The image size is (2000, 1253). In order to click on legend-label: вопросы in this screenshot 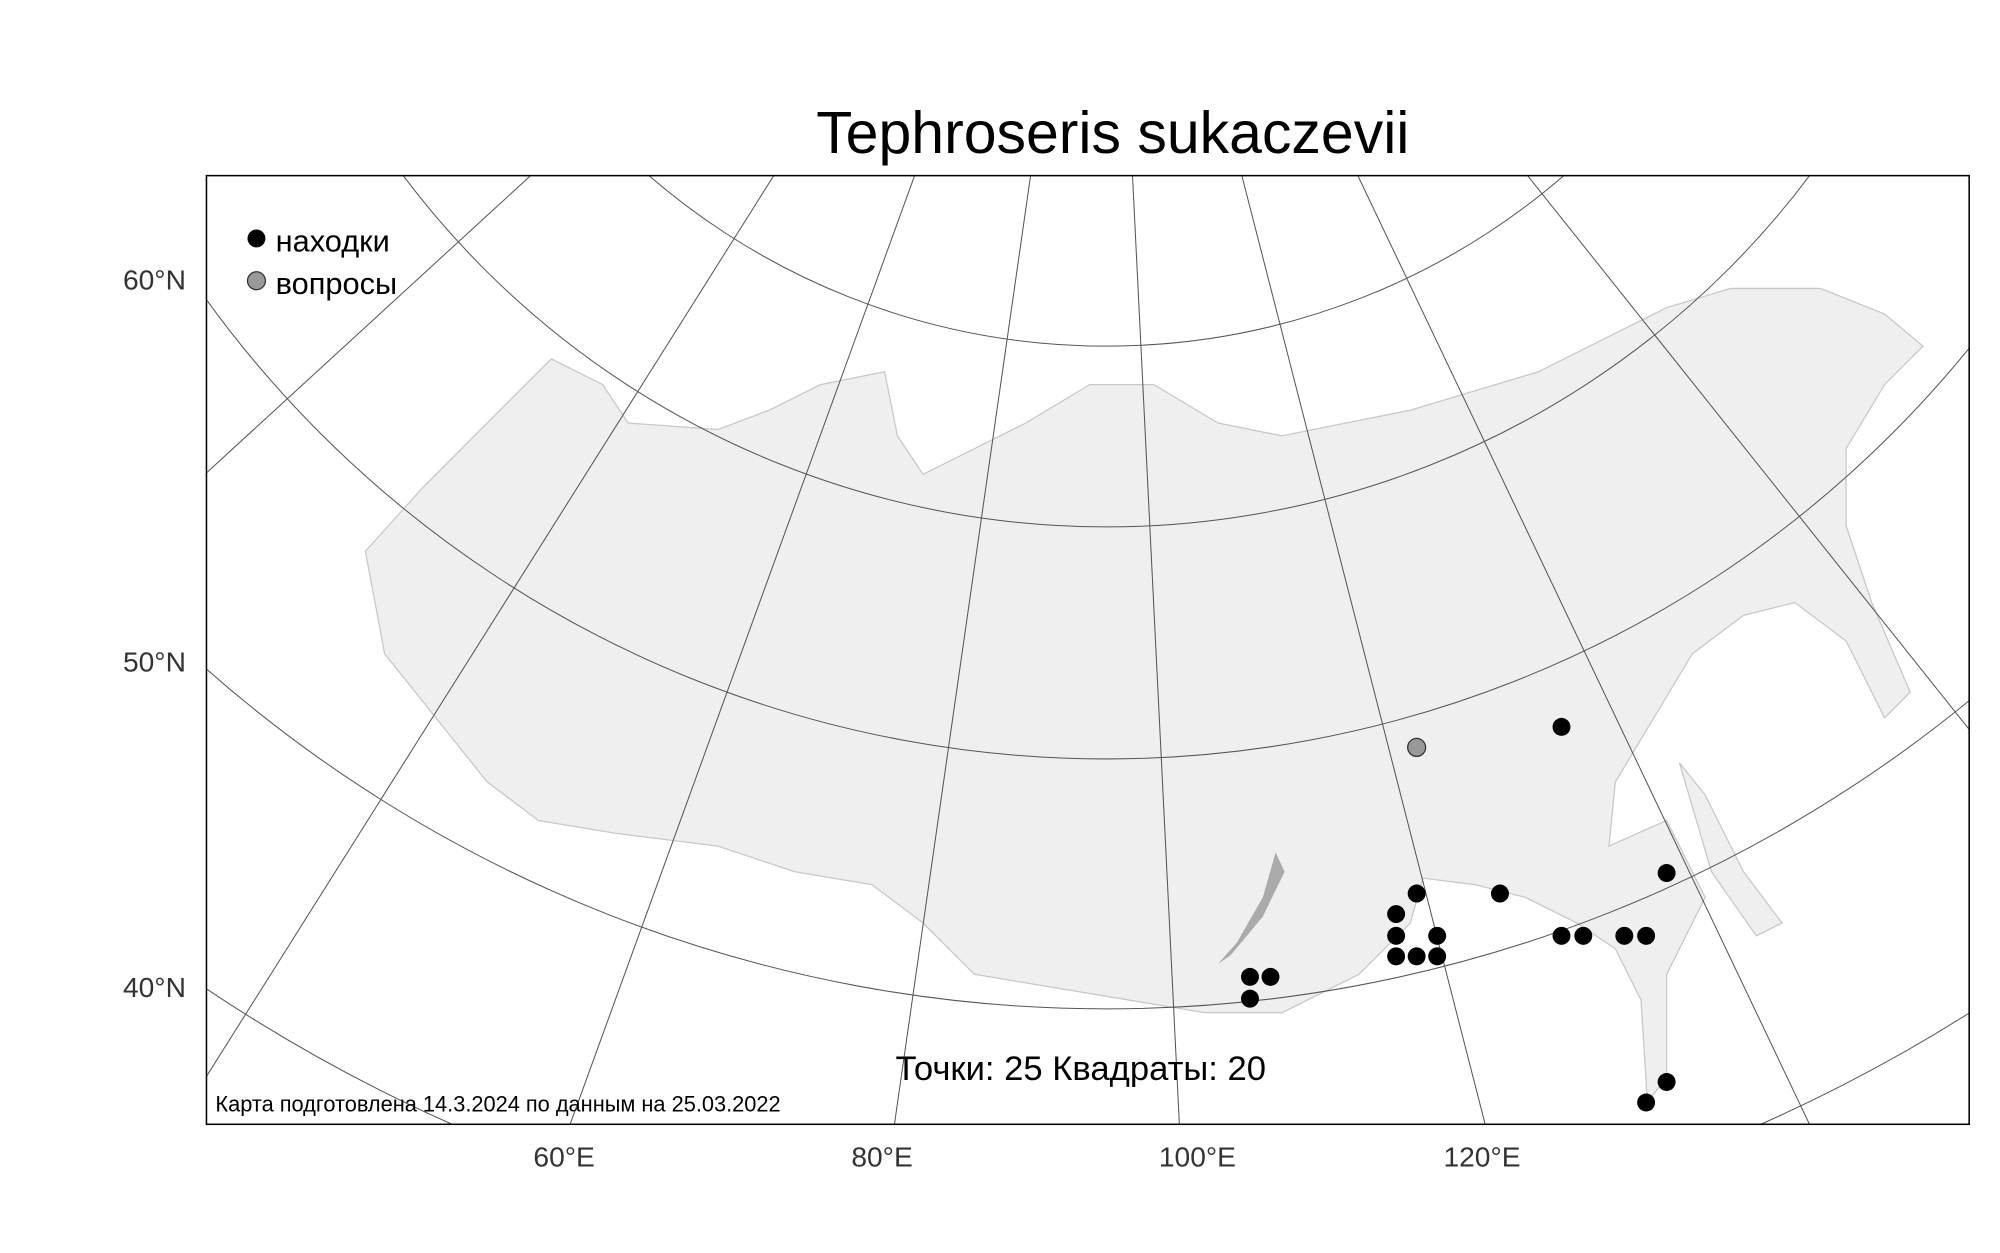, I will do `click(336, 283)`.